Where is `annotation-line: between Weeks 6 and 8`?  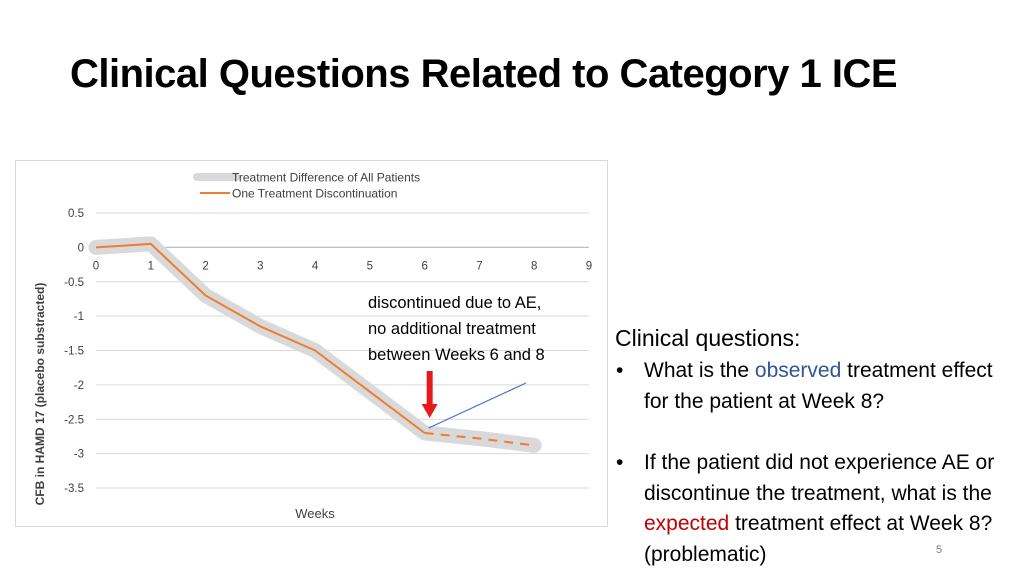
annotation-line: between Weeks 6 and 8 is located at coordinates (456, 355).